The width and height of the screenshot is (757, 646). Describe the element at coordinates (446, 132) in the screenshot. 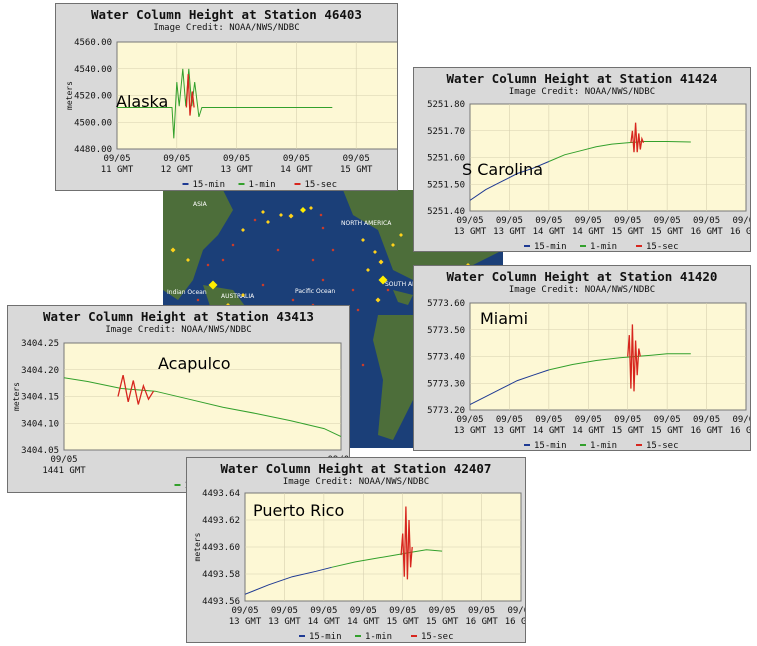

I see `y-tick-label: 5251.70` at that location.